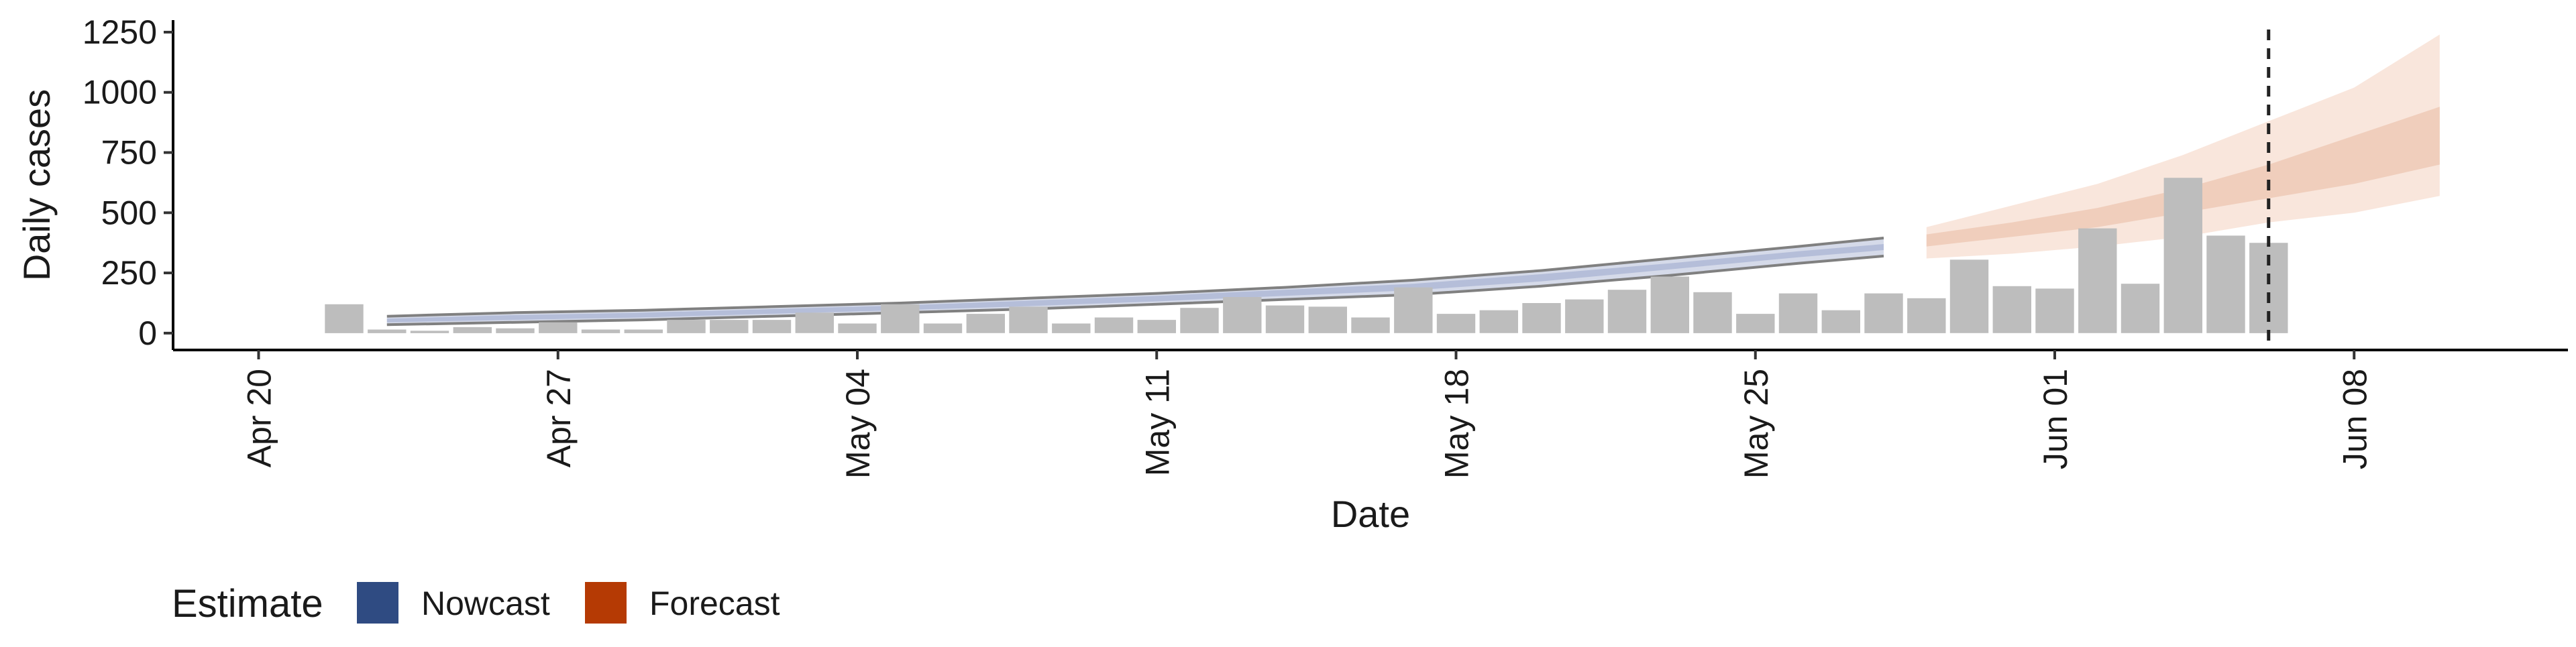 This screenshot has width=2576, height=647. Describe the element at coordinates (1370, 514) in the screenshot. I see `x-axis-title: Date` at that location.